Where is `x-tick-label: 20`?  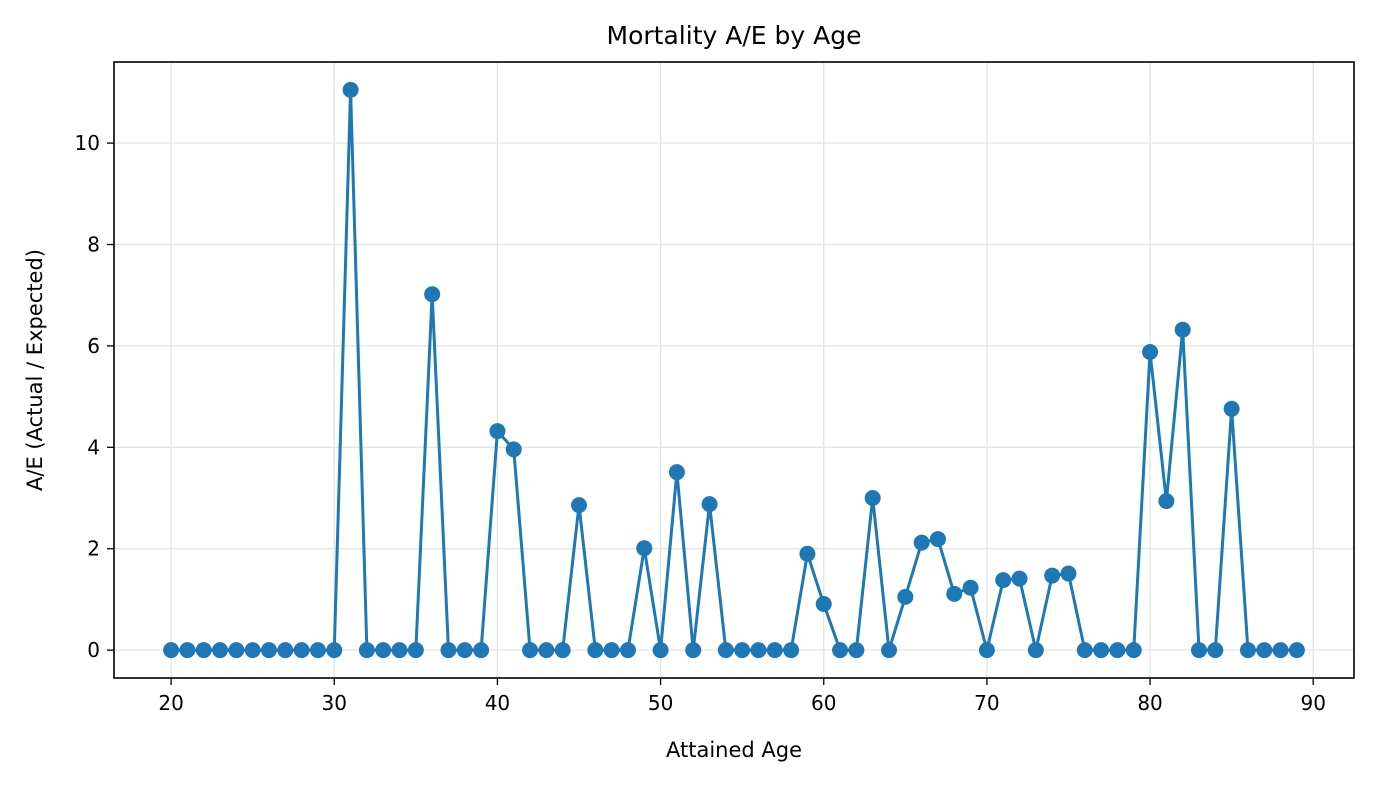 x-tick-label: 20 is located at coordinates (170, 703).